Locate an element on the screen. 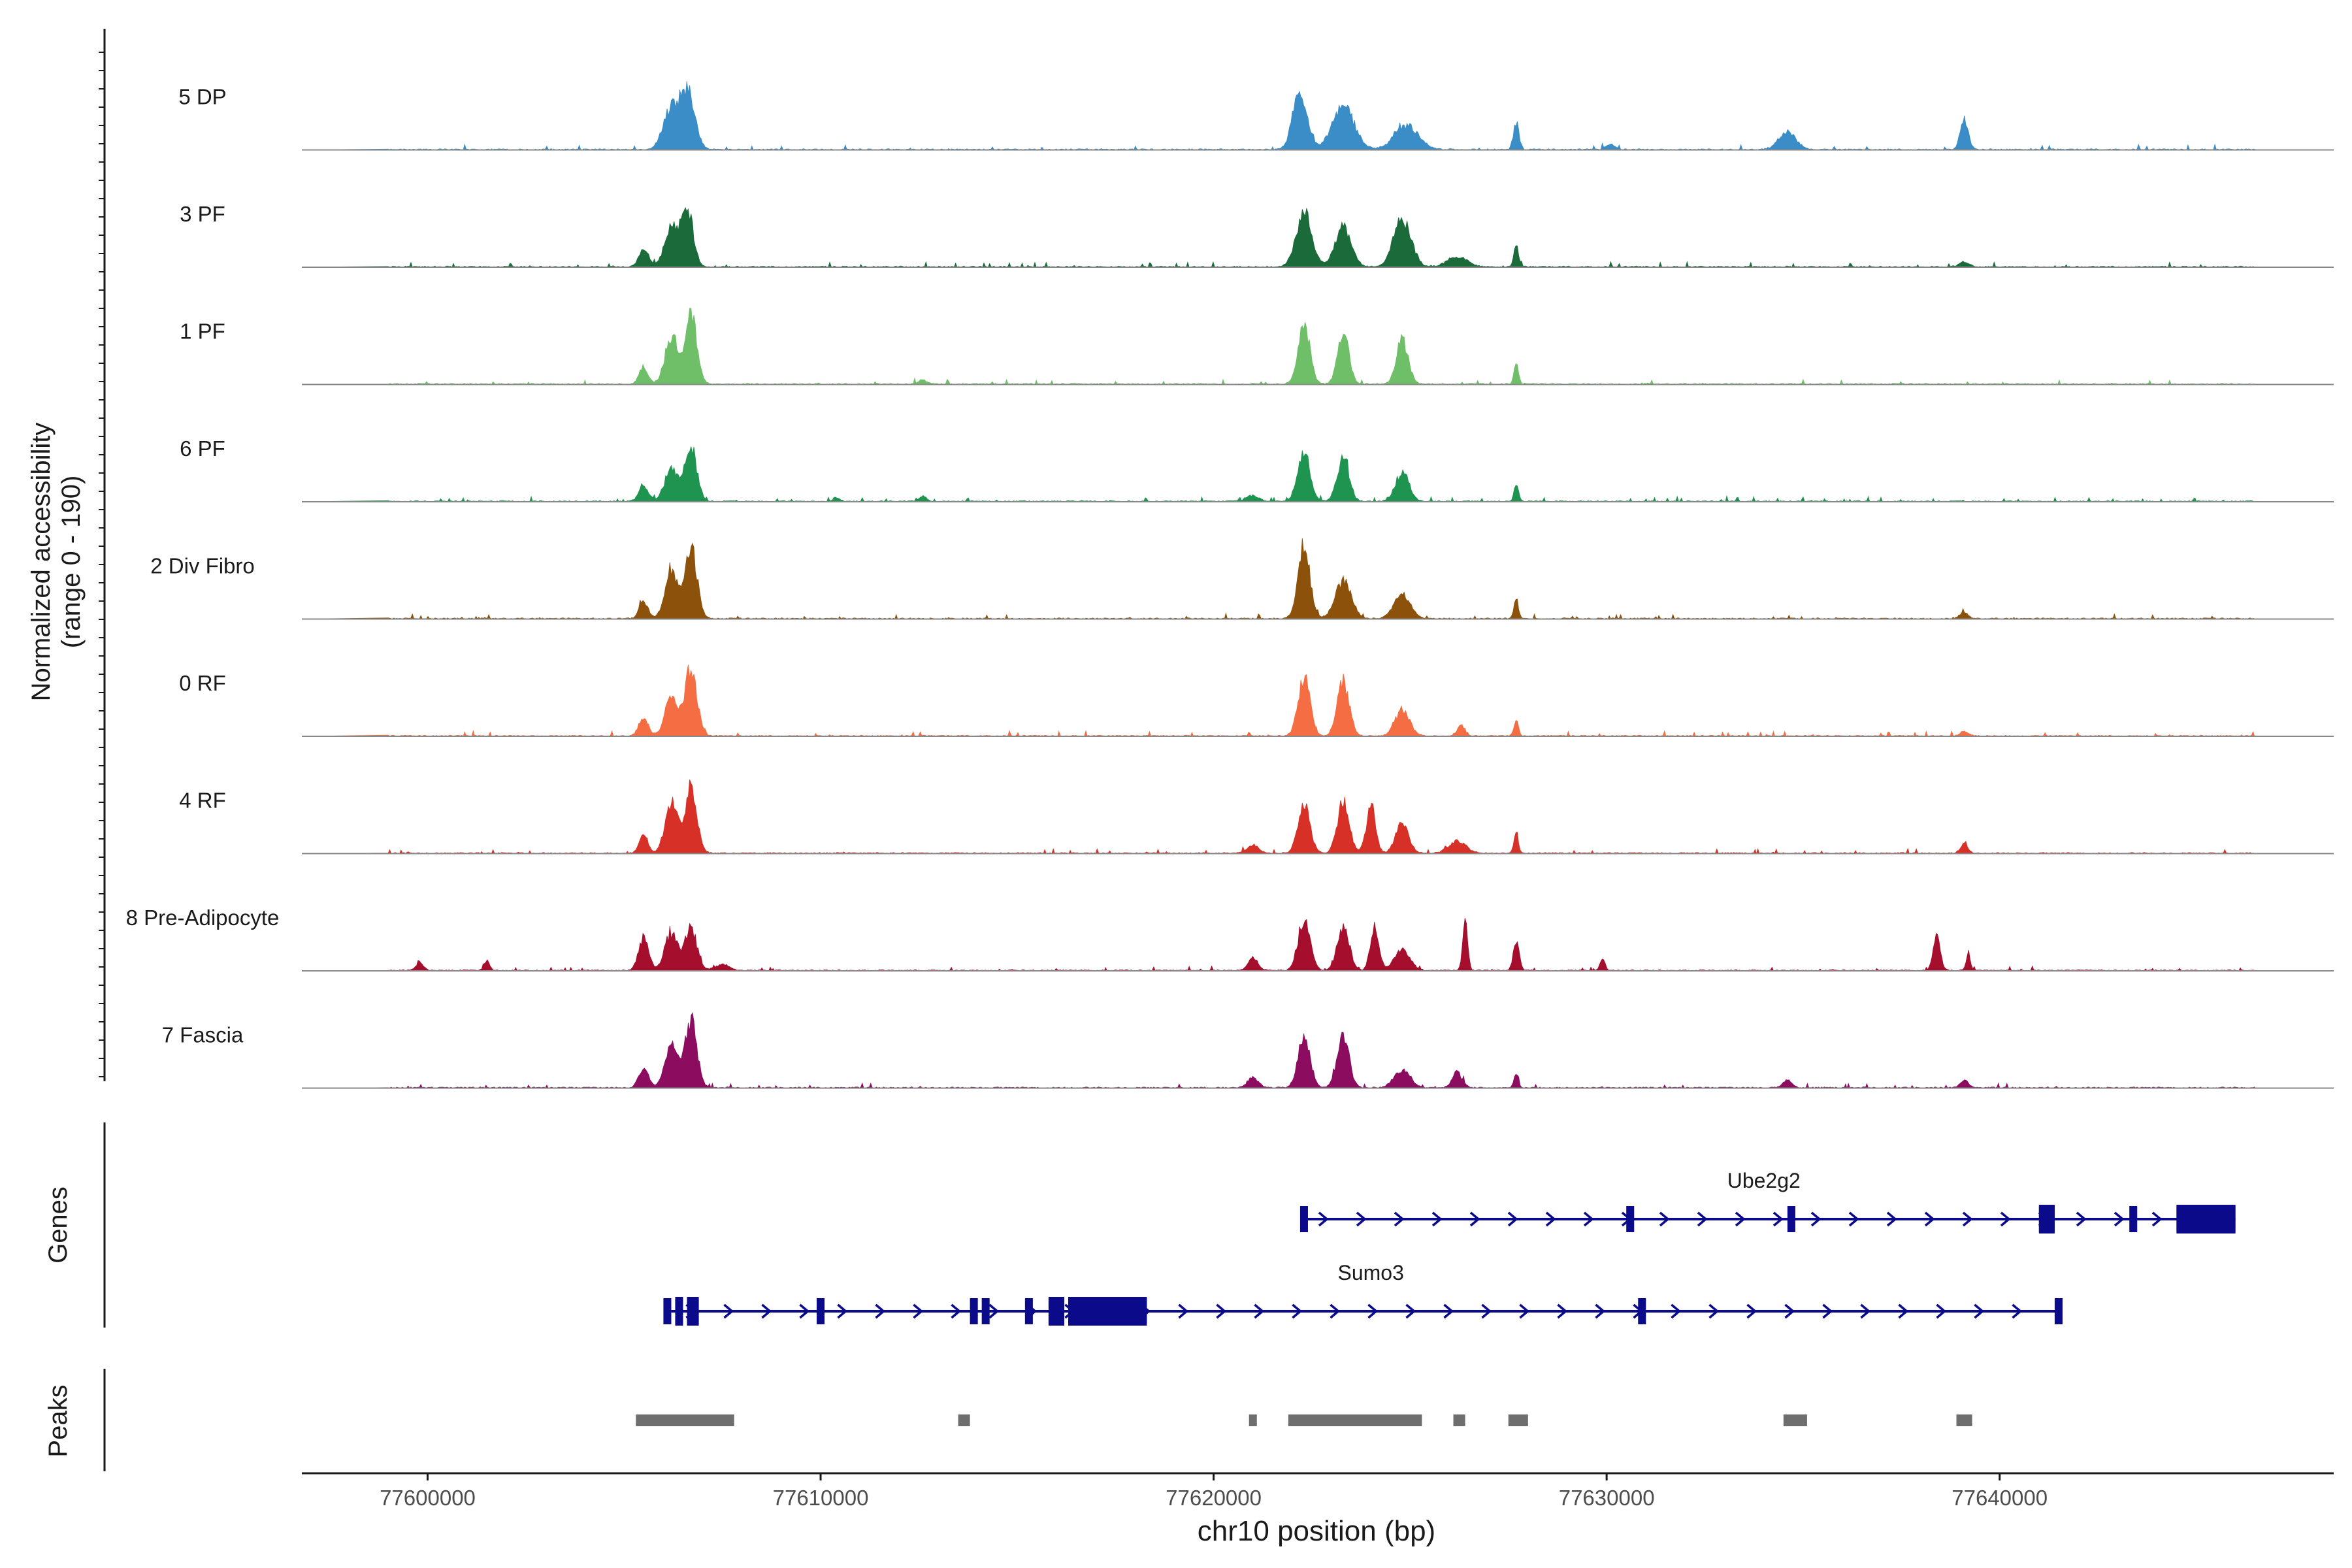 This screenshot has height=1568, width=2352. track-4-rf: 4 RF is located at coordinates (1256, 817).